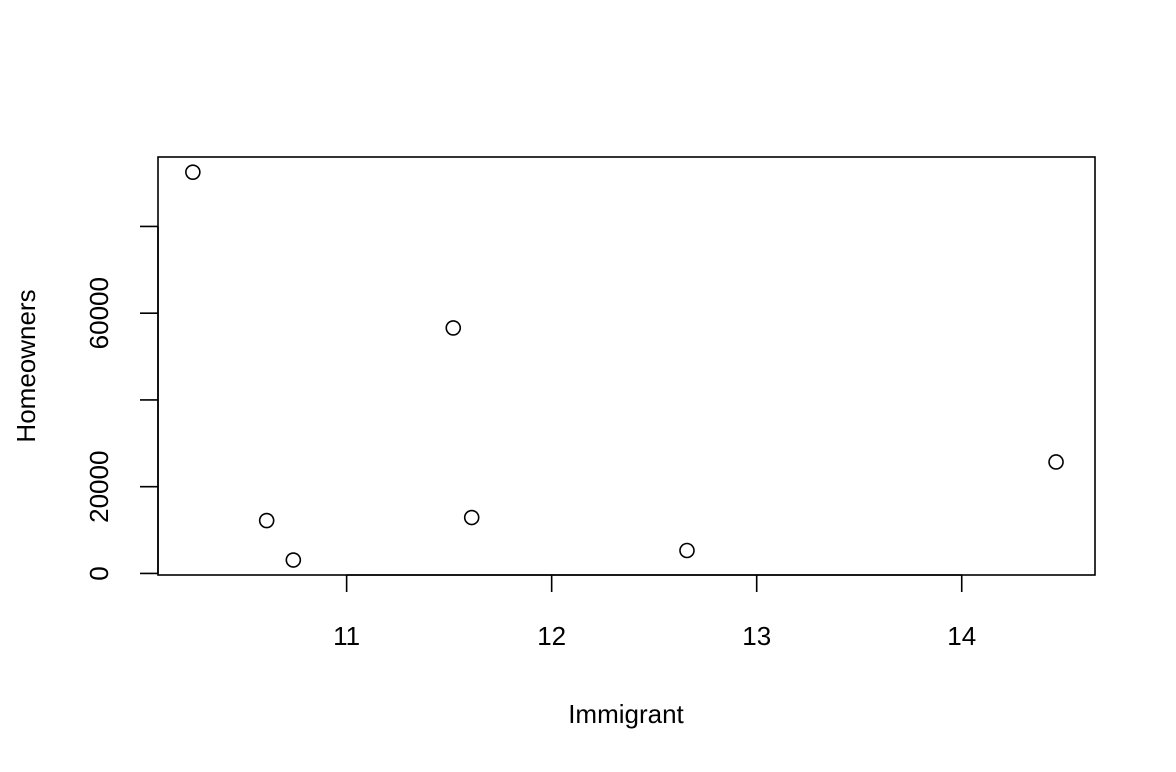  Describe the element at coordinates (626, 714) in the screenshot. I see `x-axis-label: Immigrant` at that location.